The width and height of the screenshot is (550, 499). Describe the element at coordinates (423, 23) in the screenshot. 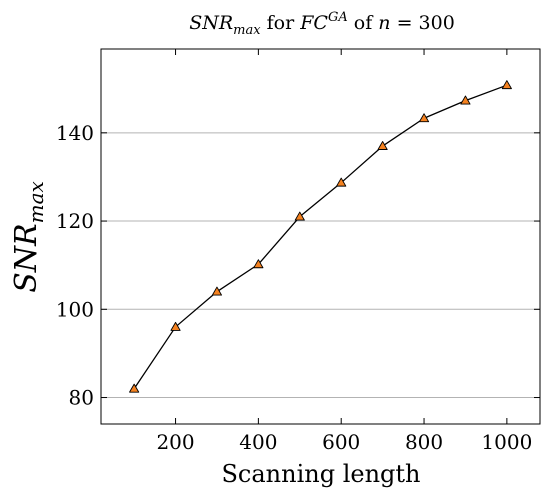

I see `title-value: = 300` at that location.